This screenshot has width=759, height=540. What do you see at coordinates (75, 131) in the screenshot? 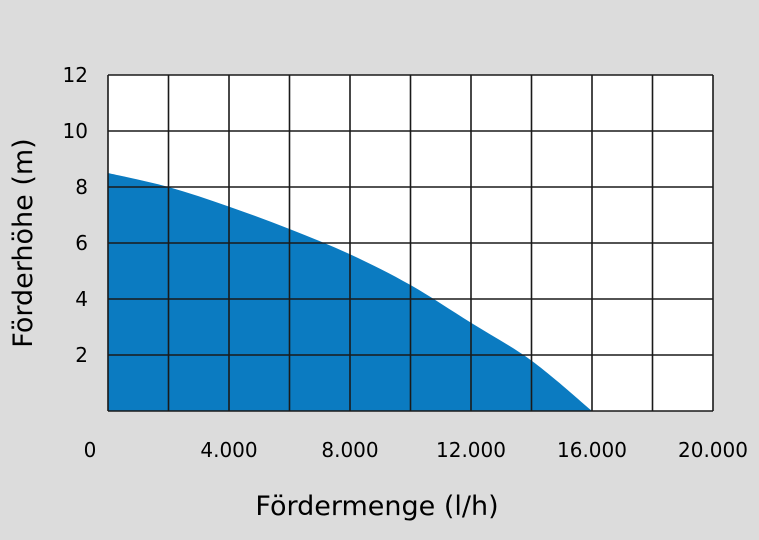
I see `y-tick-label: 10` at bounding box center [75, 131].